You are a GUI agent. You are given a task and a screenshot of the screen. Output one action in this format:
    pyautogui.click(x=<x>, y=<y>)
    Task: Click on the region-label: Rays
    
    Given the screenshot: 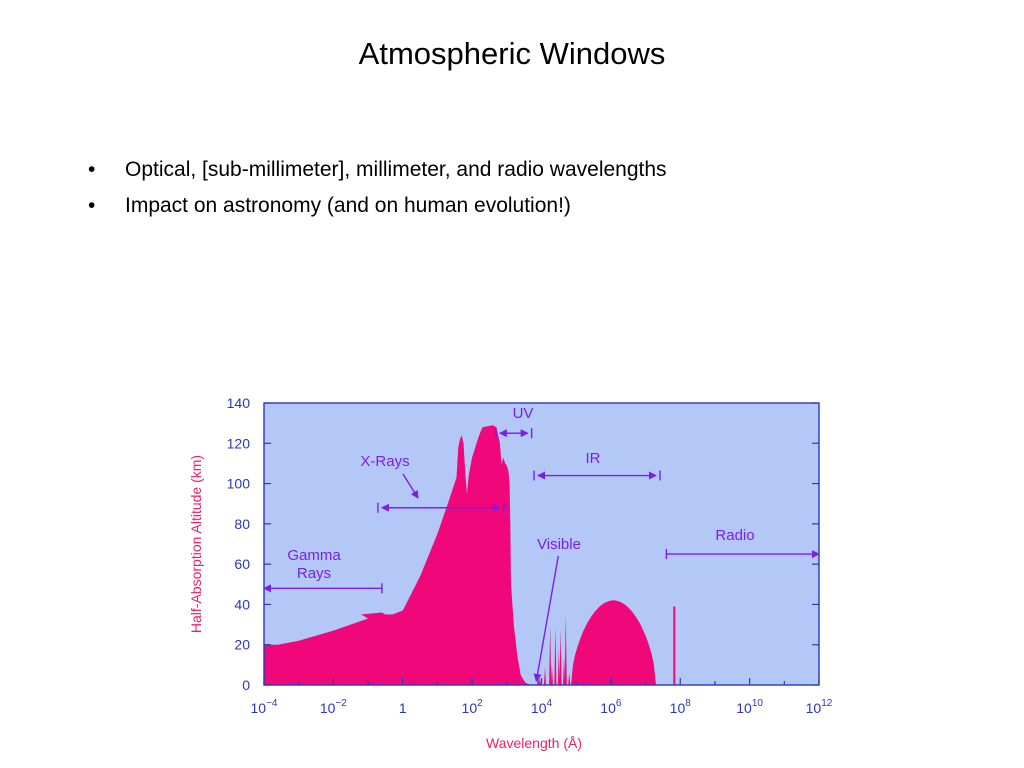 What is the action you would take?
    pyautogui.click(x=314, y=573)
    